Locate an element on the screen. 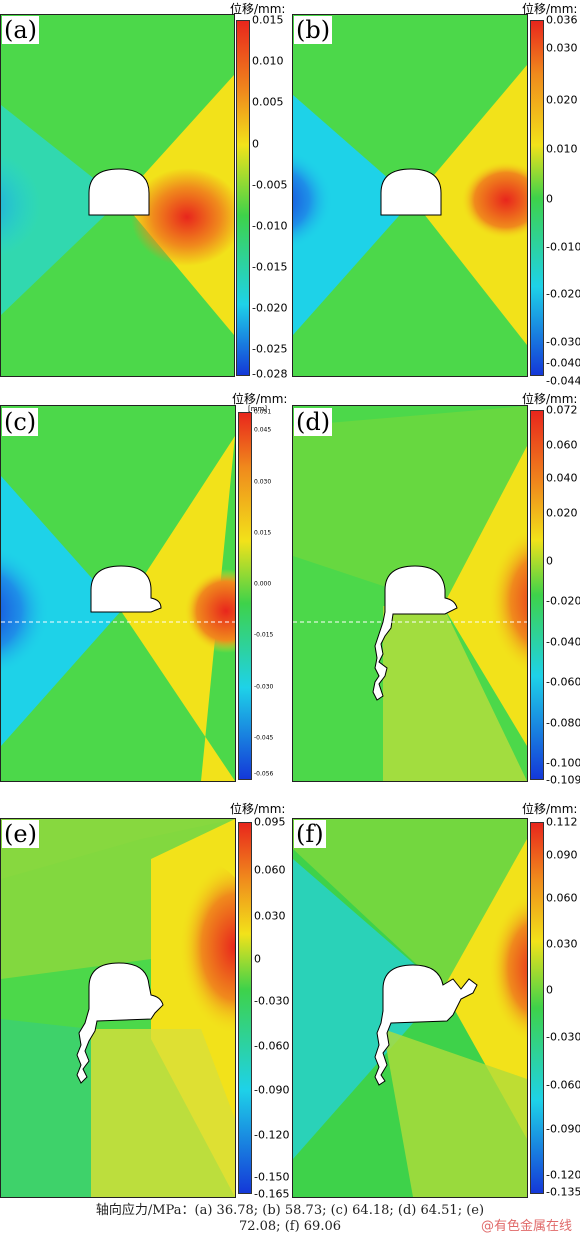 Image resolution: width=580 pixels, height=1240 pixels. displacement-map-e is located at coordinates (118, 1008).